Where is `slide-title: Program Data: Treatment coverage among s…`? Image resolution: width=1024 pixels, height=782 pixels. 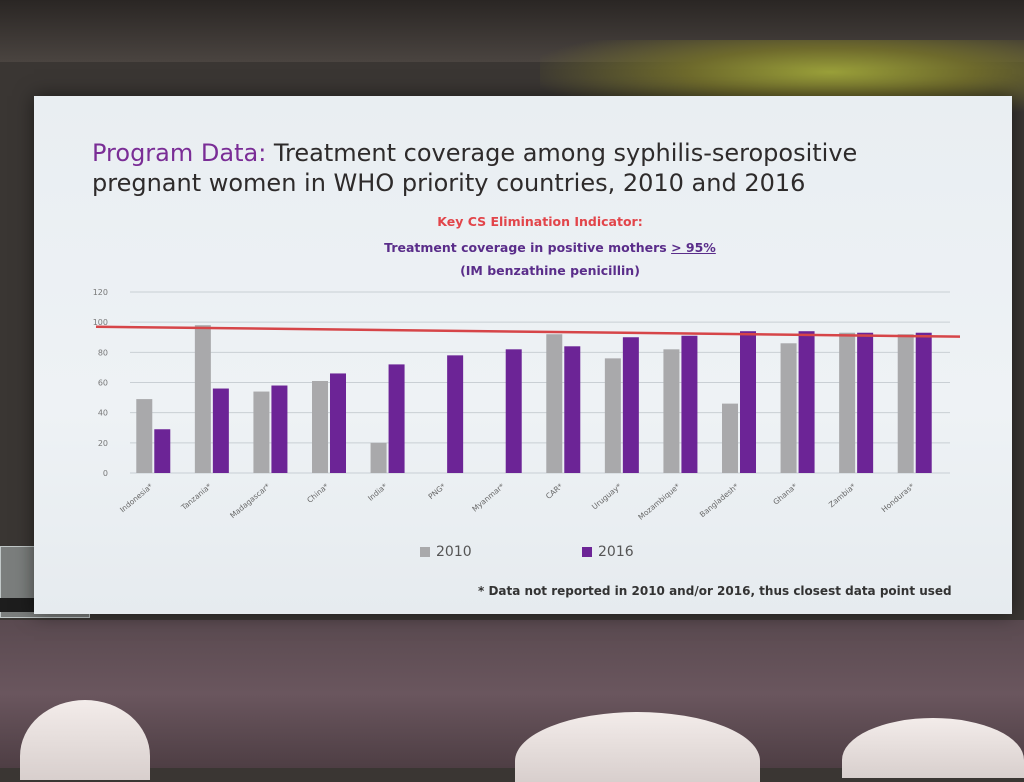
slide-title: Program Data: Treatment coverage among s… is located at coordinates (502, 168).